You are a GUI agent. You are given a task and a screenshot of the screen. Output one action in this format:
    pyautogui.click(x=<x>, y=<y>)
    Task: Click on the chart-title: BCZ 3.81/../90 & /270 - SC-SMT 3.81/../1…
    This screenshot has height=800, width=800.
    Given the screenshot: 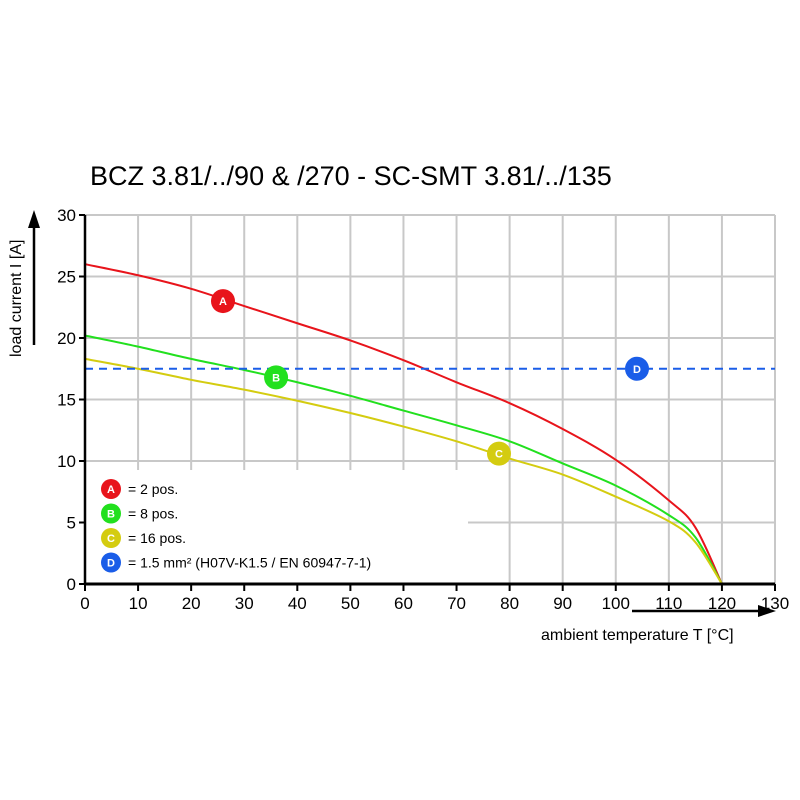 What is the action you would take?
    pyautogui.click(x=351, y=176)
    